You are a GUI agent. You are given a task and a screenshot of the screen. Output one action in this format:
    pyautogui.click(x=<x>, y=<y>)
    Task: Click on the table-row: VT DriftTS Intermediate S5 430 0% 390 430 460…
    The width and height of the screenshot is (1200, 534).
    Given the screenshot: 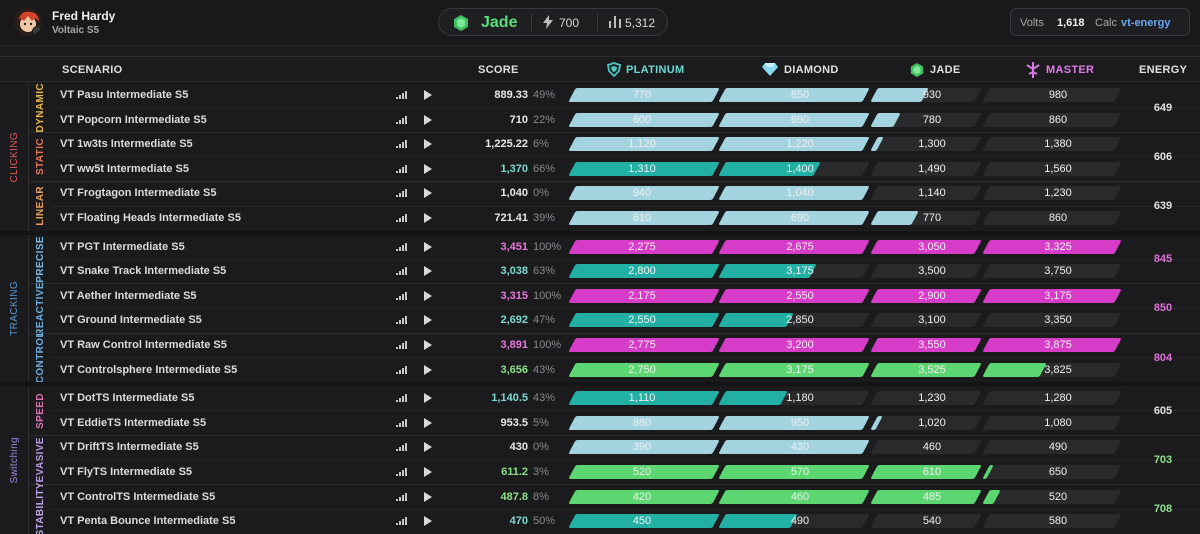 What is the action you would take?
    pyautogui.click(x=626, y=447)
    